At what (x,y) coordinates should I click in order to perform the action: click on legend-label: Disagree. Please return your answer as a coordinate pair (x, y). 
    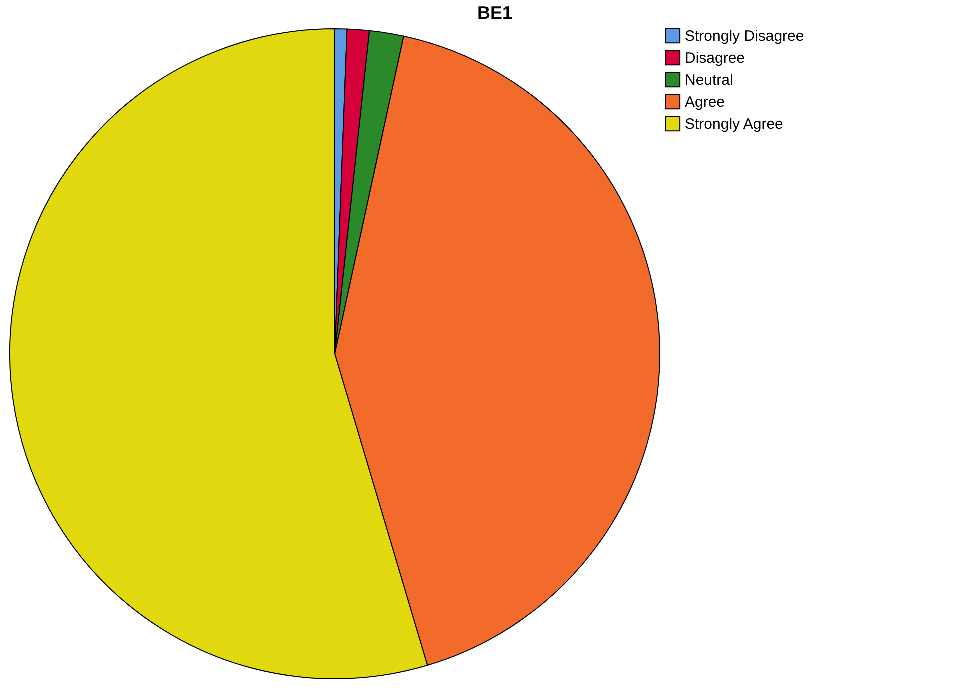
    Looking at the image, I should click on (715, 58).